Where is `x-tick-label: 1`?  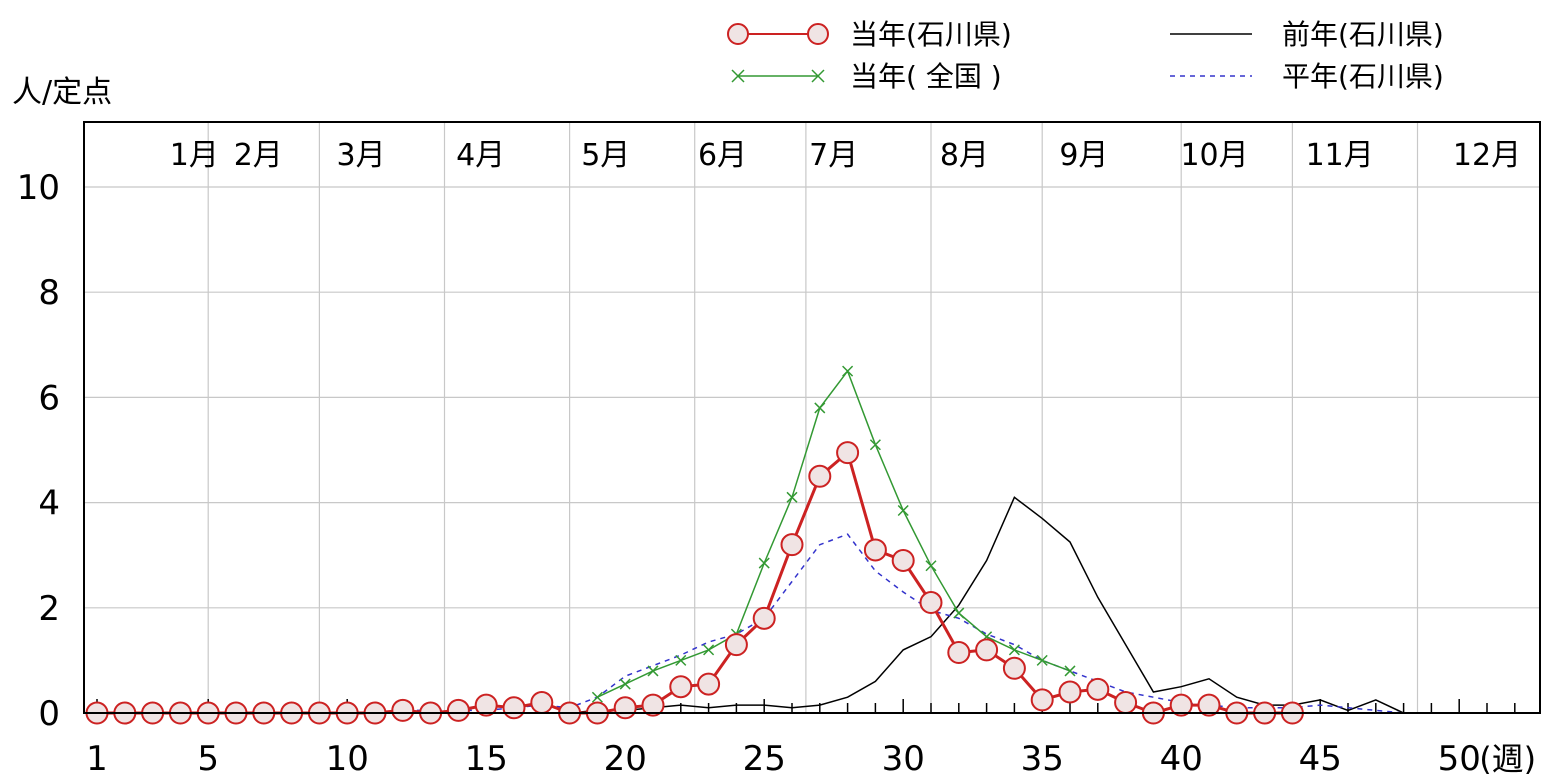
x-tick-label: 1 is located at coordinates (97, 759).